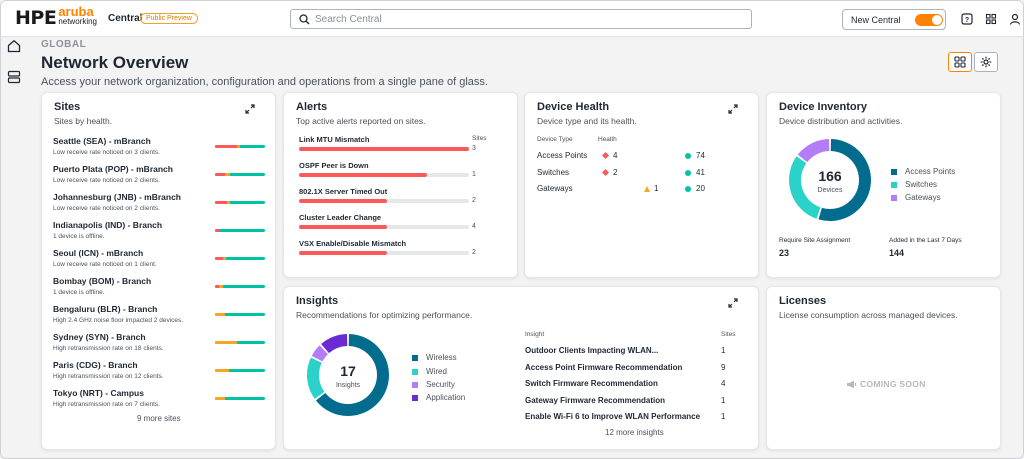 Image resolution: width=1024 pixels, height=459 pixels. What do you see at coordinates (352, 375) in the screenshot?
I see `donut-segment-wireless` at bounding box center [352, 375].